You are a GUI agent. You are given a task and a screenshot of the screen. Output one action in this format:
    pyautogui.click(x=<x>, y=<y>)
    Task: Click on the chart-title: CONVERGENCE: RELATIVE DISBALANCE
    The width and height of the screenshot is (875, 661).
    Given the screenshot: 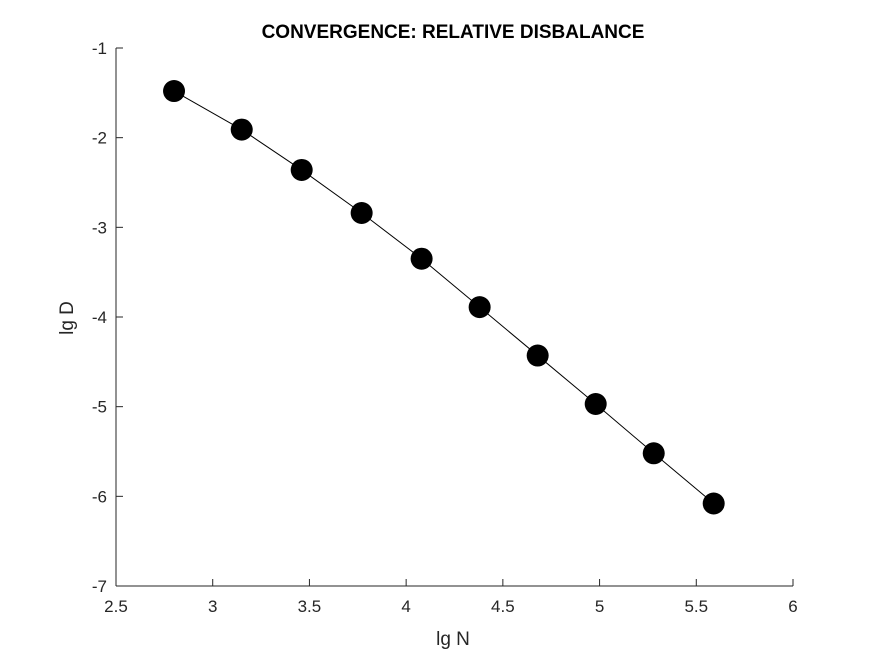 What is the action you would take?
    pyautogui.click(x=453, y=32)
    